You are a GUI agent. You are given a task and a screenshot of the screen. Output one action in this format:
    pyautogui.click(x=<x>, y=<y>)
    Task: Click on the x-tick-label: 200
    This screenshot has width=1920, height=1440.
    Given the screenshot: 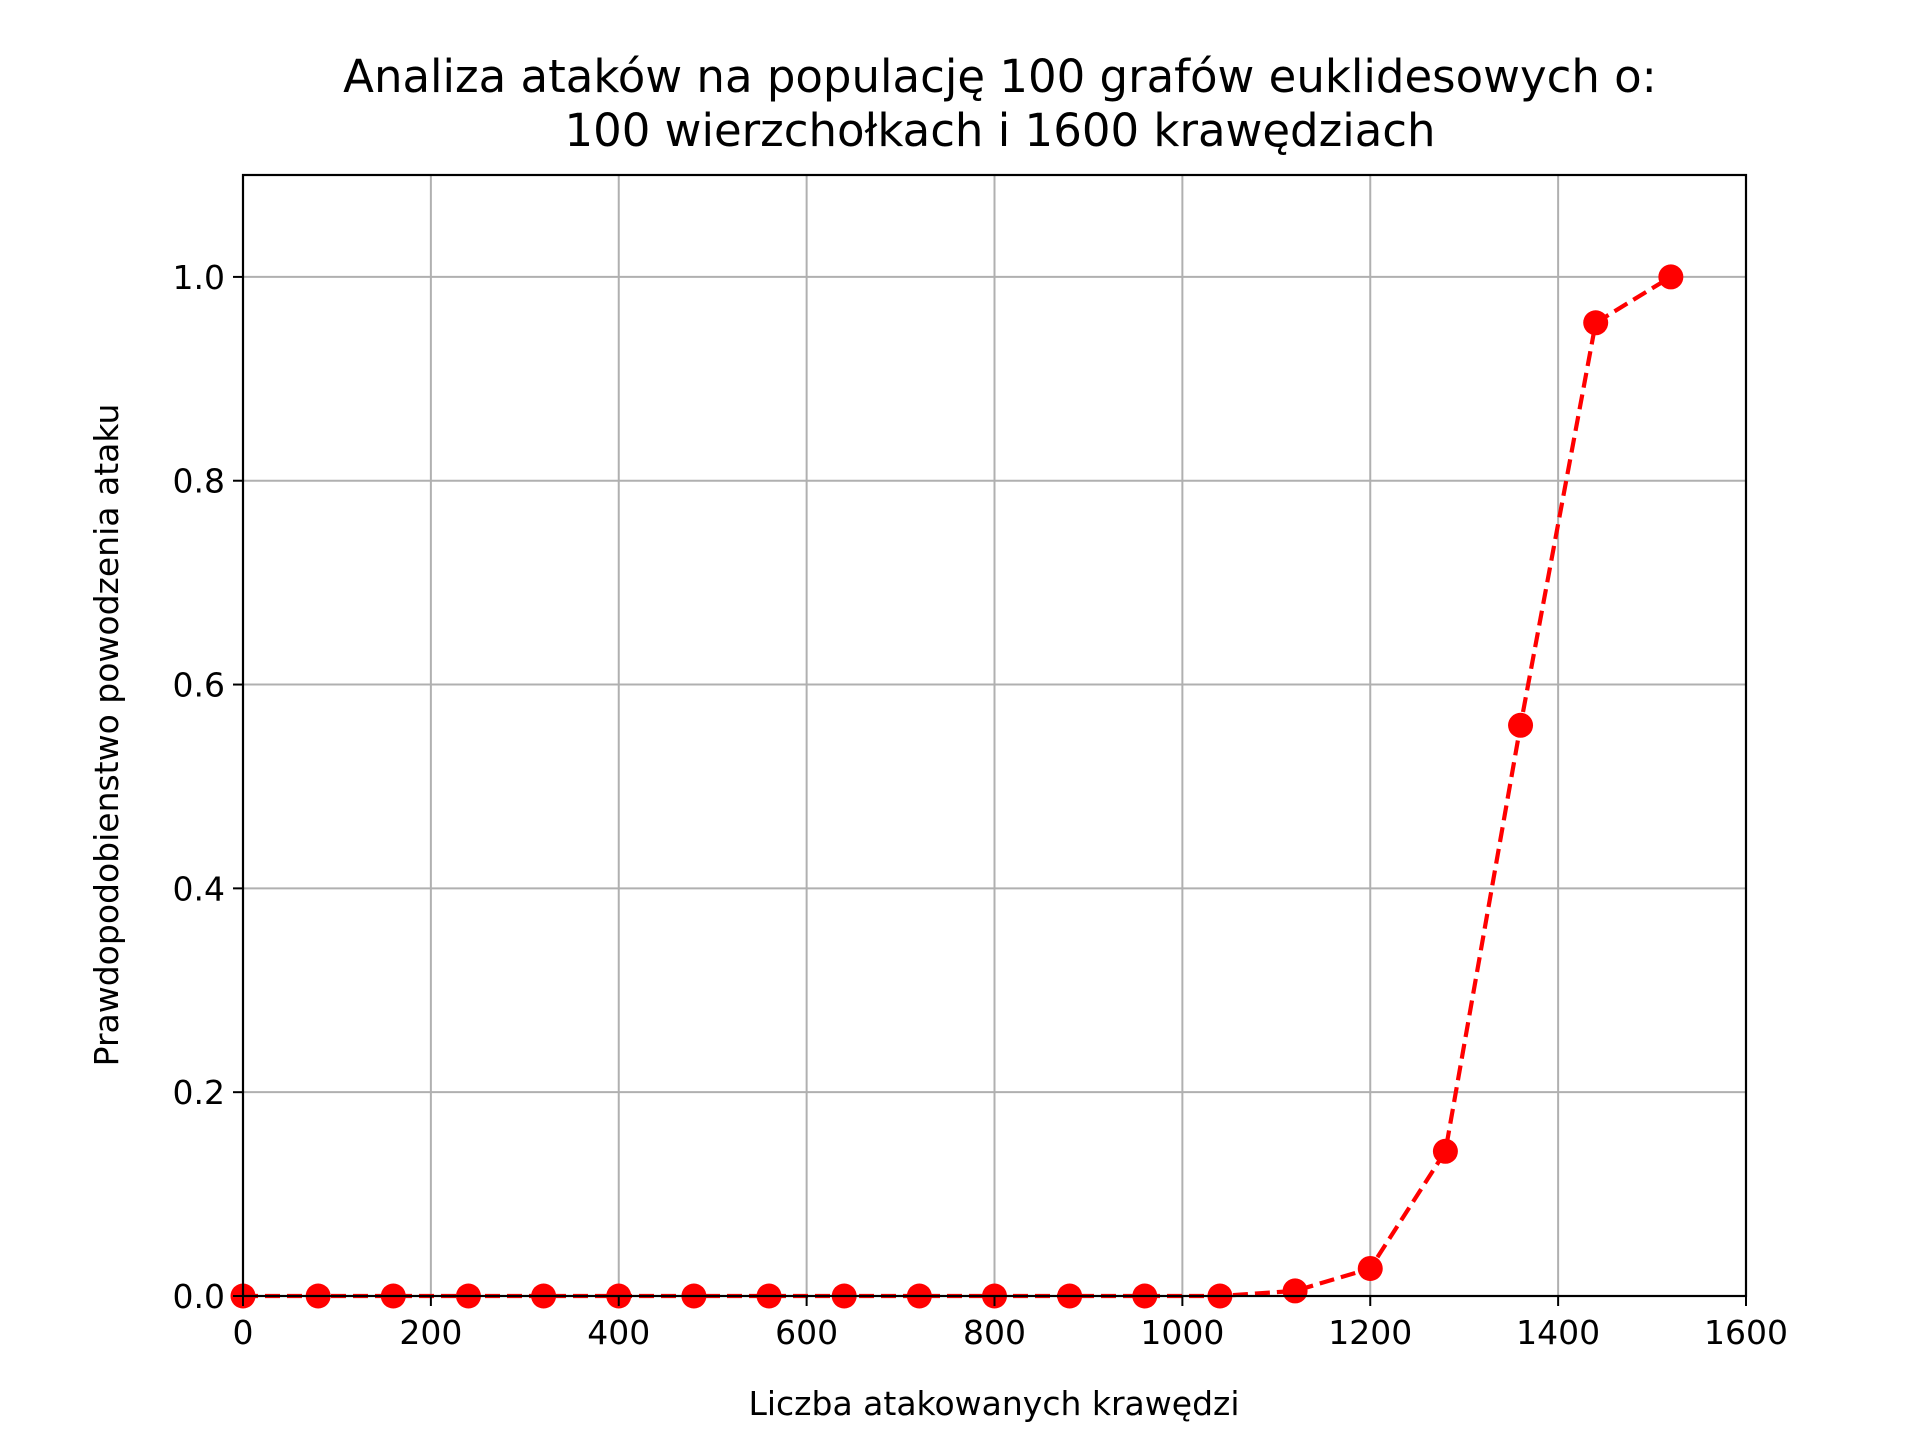 What is the action you would take?
    pyautogui.click(x=430, y=1332)
    